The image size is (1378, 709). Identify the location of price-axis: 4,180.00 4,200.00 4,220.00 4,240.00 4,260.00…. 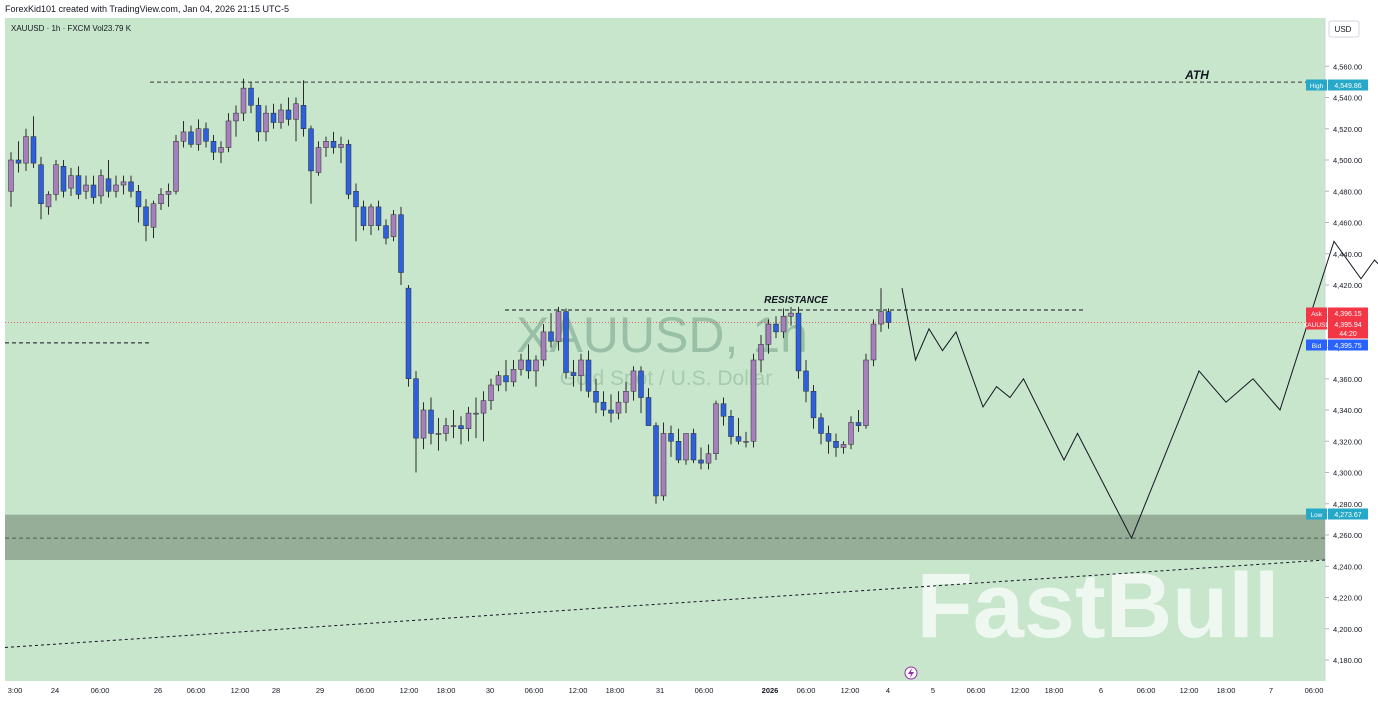
(1343, 363).